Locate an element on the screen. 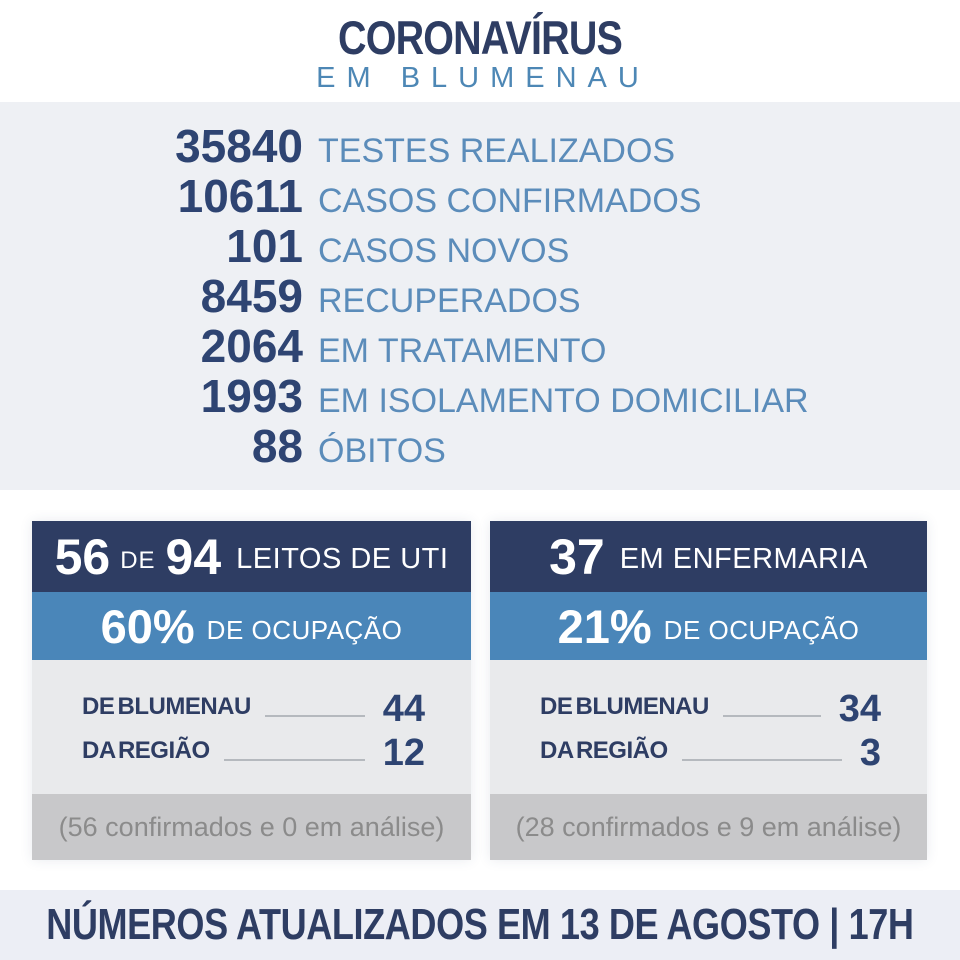 Image resolution: width=960 pixels, height=960 pixels. uti-header-label: LEITOS DE UTI is located at coordinates (342, 558).